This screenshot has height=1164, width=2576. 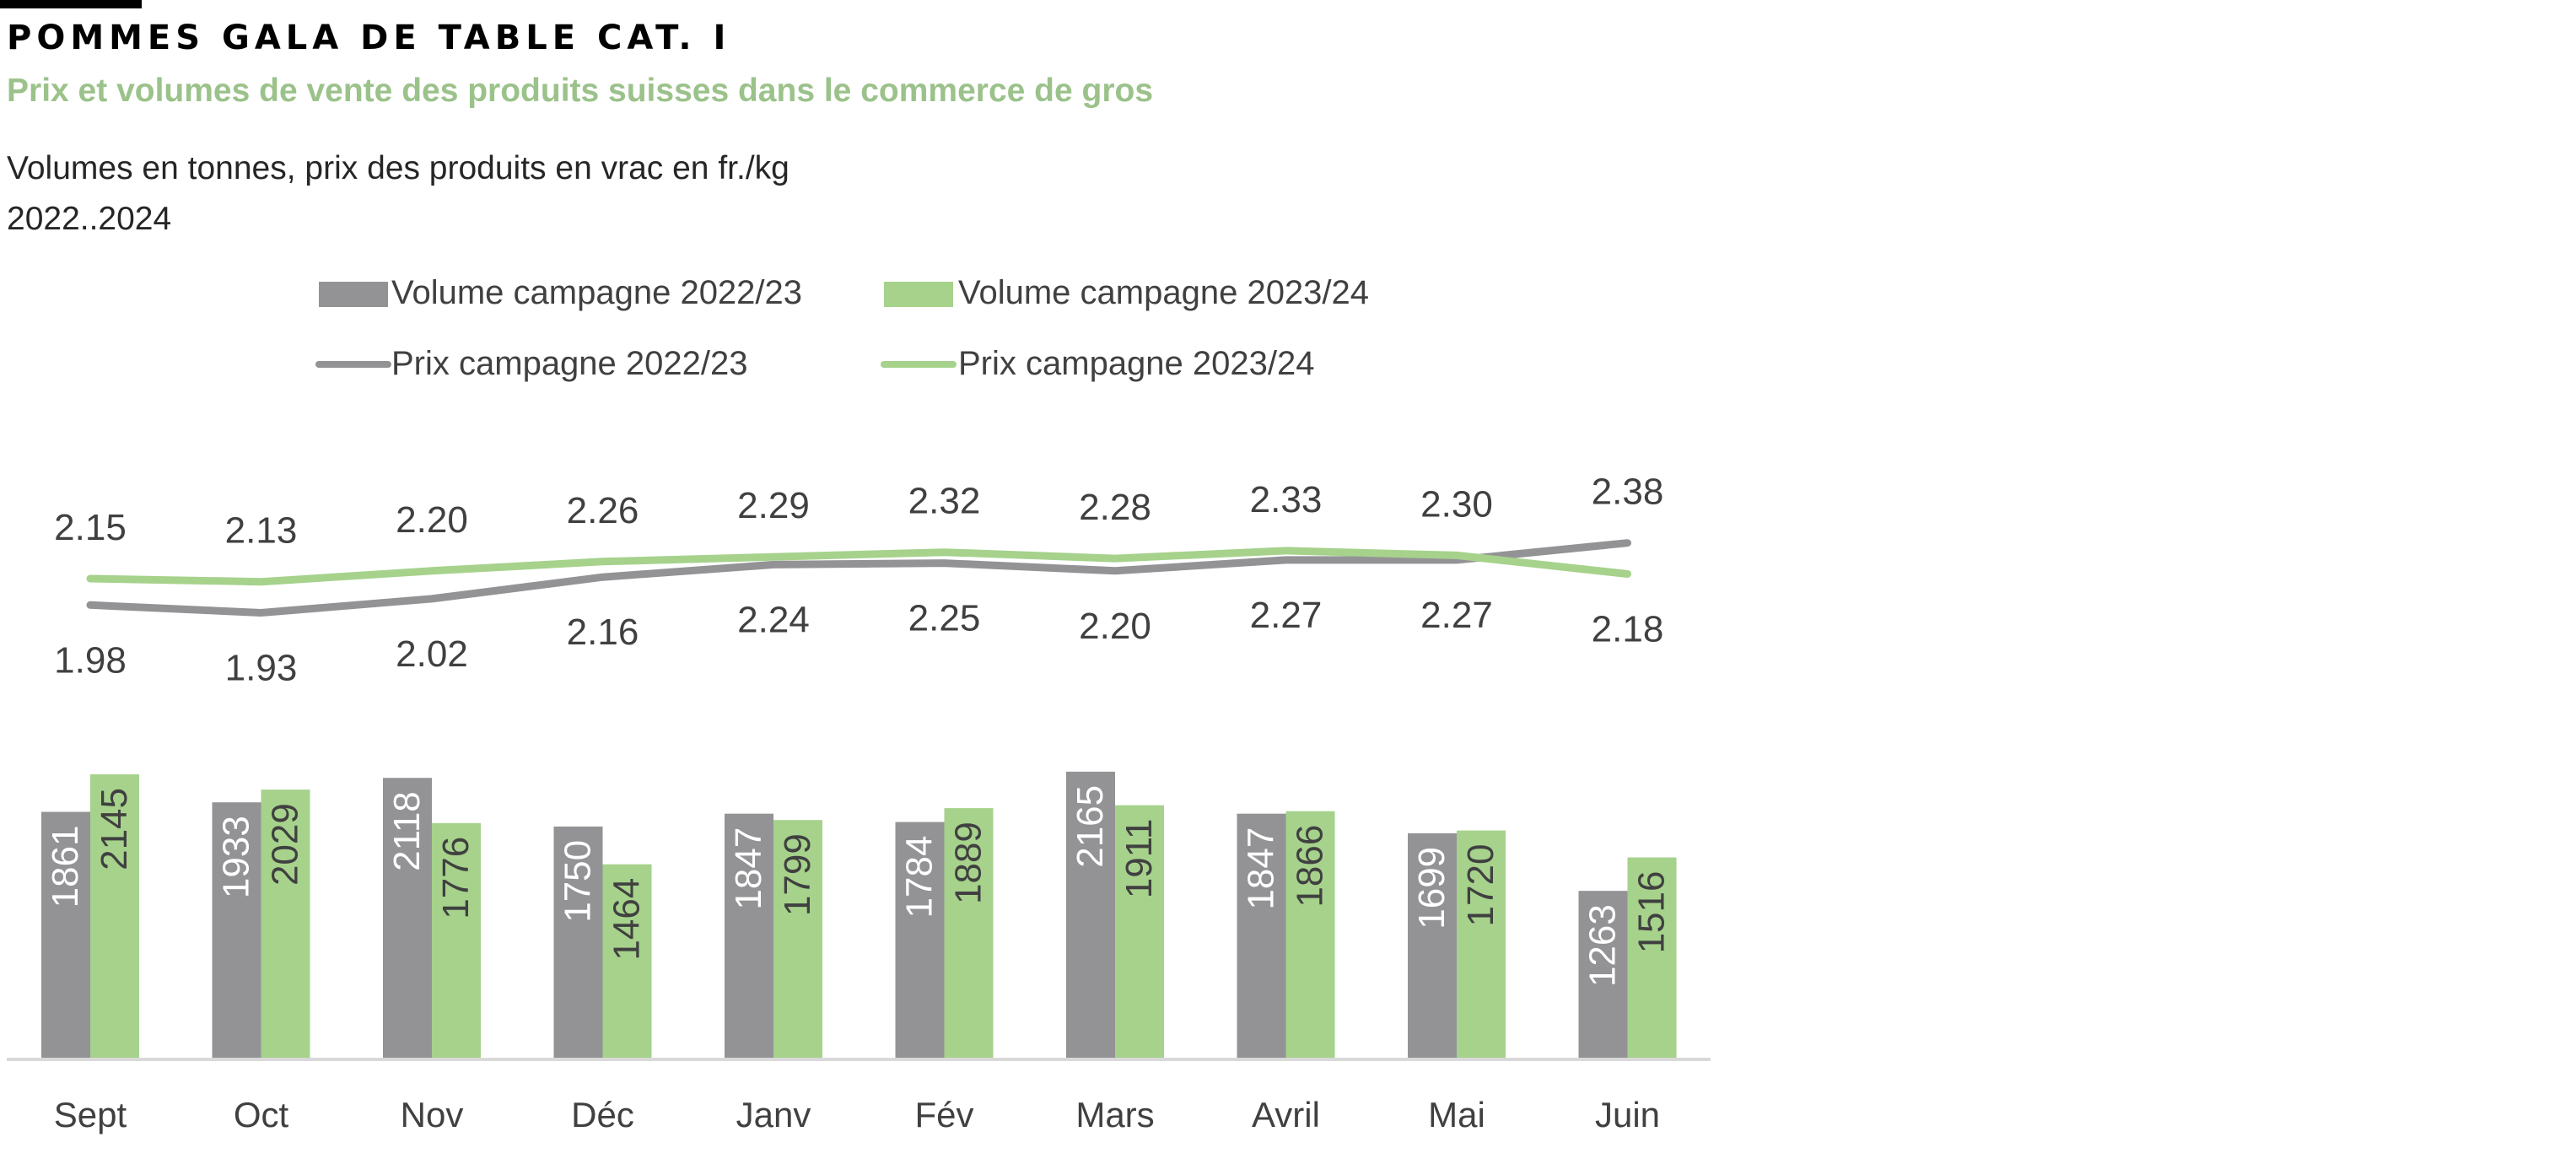 What do you see at coordinates (1261, 935) in the screenshot?
I see `bar-2022-23-Avril` at bounding box center [1261, 935].